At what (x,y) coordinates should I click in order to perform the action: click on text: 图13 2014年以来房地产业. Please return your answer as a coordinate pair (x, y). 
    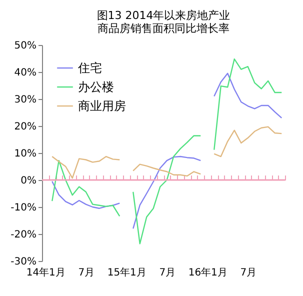
    Looking at the image, I should click on (163, 15).